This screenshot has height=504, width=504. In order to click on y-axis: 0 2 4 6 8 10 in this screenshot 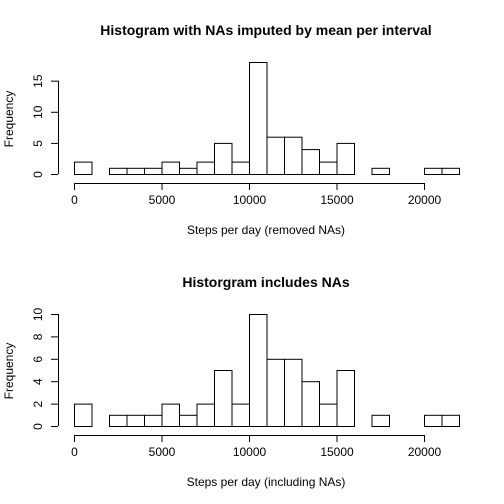, I will do `click(45, 369)`.